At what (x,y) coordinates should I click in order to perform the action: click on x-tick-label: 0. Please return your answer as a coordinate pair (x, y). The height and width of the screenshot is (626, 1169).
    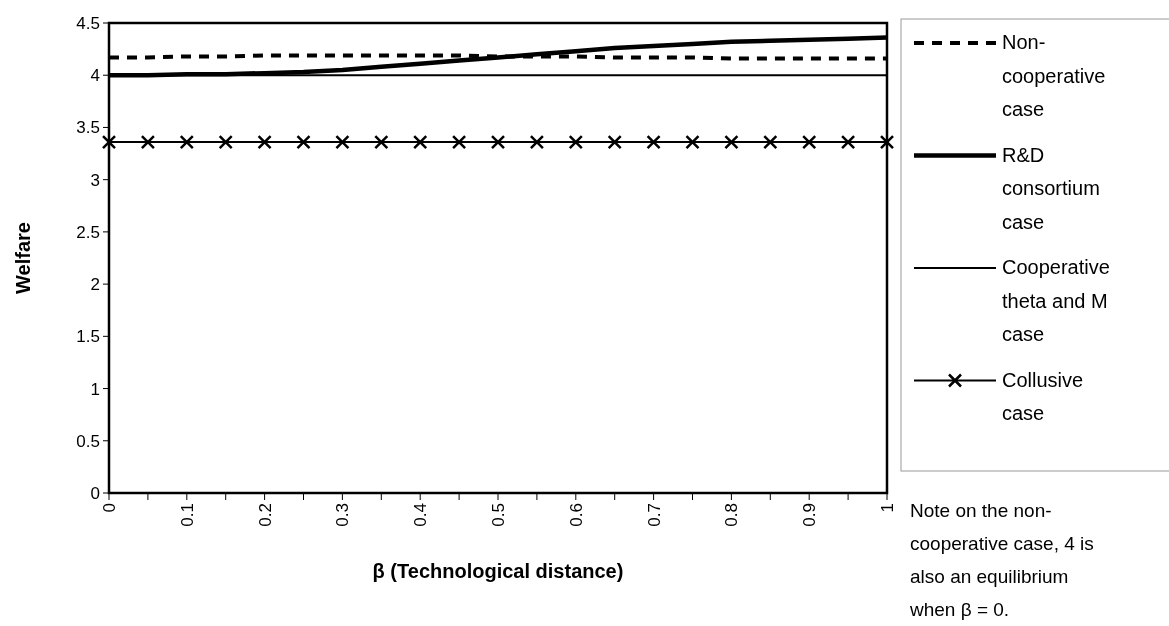
    Looking at the image, I should click on (109, 508).